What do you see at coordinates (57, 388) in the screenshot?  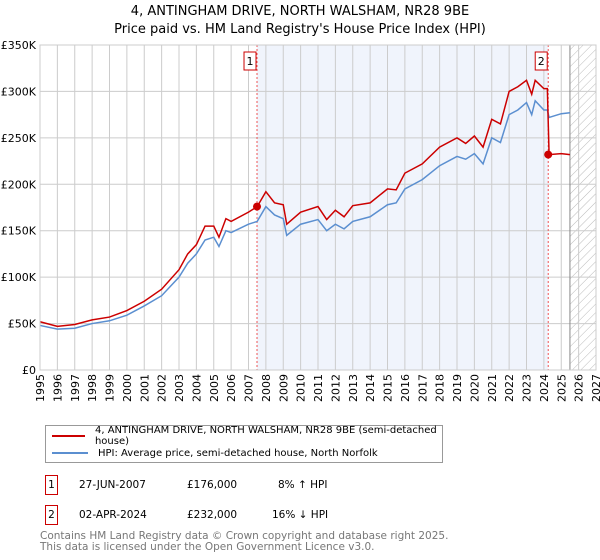 I see `x-tick-label: 1996` at bounding box center [57, 388].